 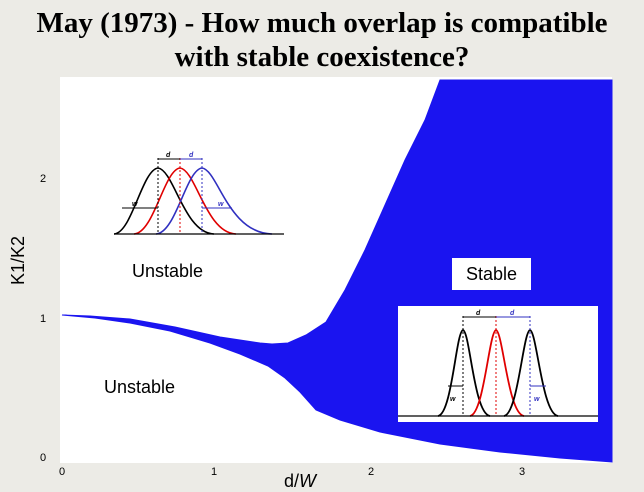 I want to click on x-tick-1: 1, so click(x=214, y=472).